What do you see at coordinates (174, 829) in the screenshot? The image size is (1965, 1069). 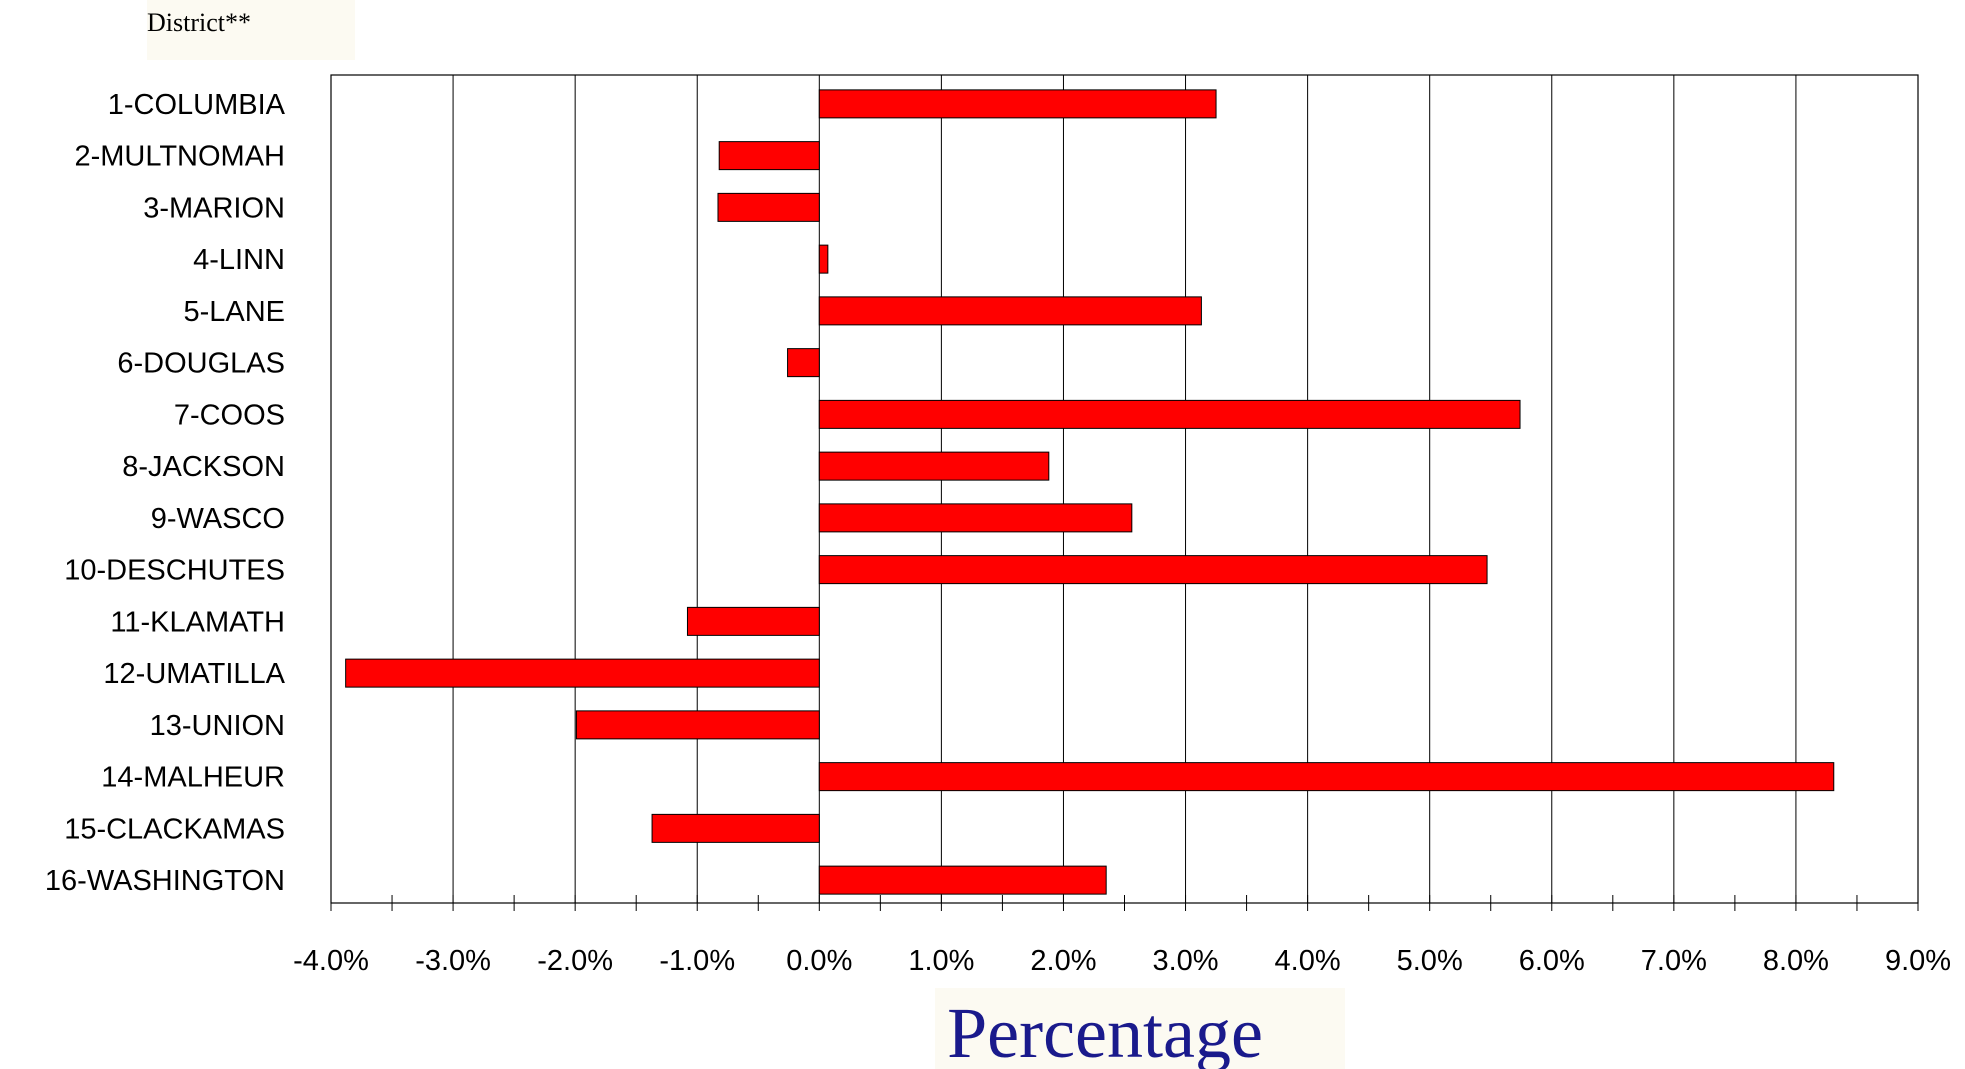 I see `category-label: 15-CLACKAMAS` at bounding box center [174, 829].